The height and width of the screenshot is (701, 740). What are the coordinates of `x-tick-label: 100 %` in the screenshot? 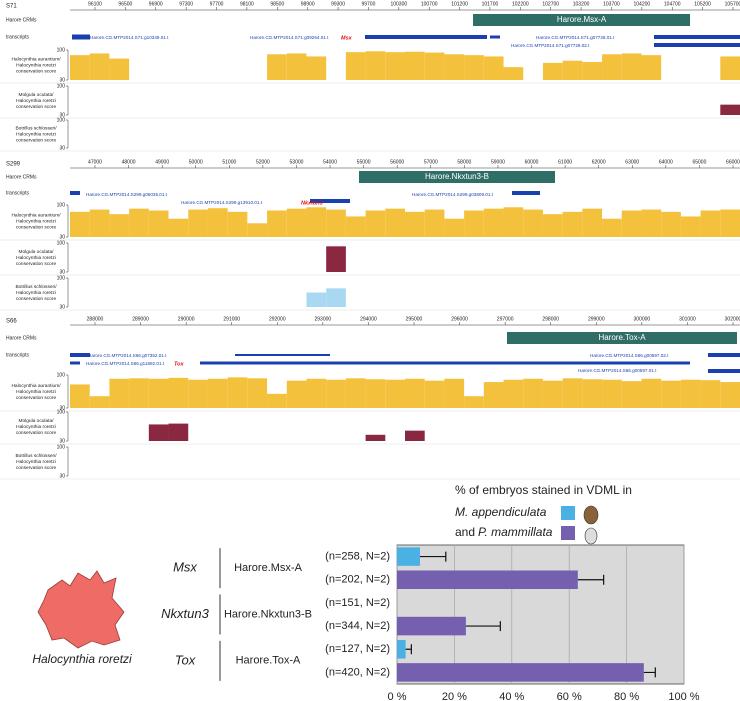 It's located at (683, 696).